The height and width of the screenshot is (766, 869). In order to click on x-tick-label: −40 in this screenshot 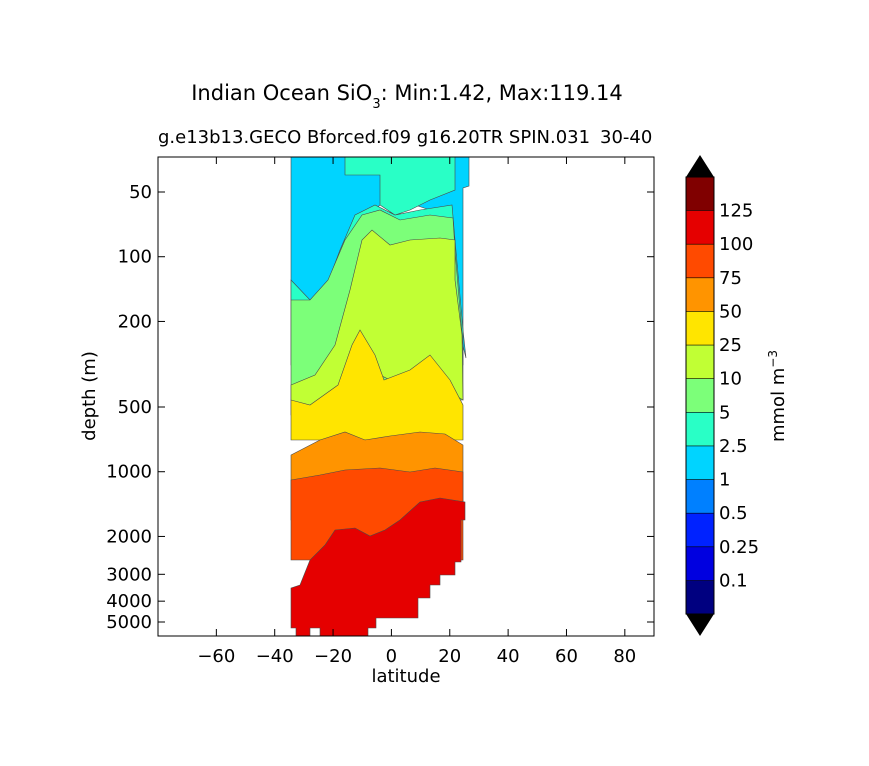, I will do `click(275, 656)`.